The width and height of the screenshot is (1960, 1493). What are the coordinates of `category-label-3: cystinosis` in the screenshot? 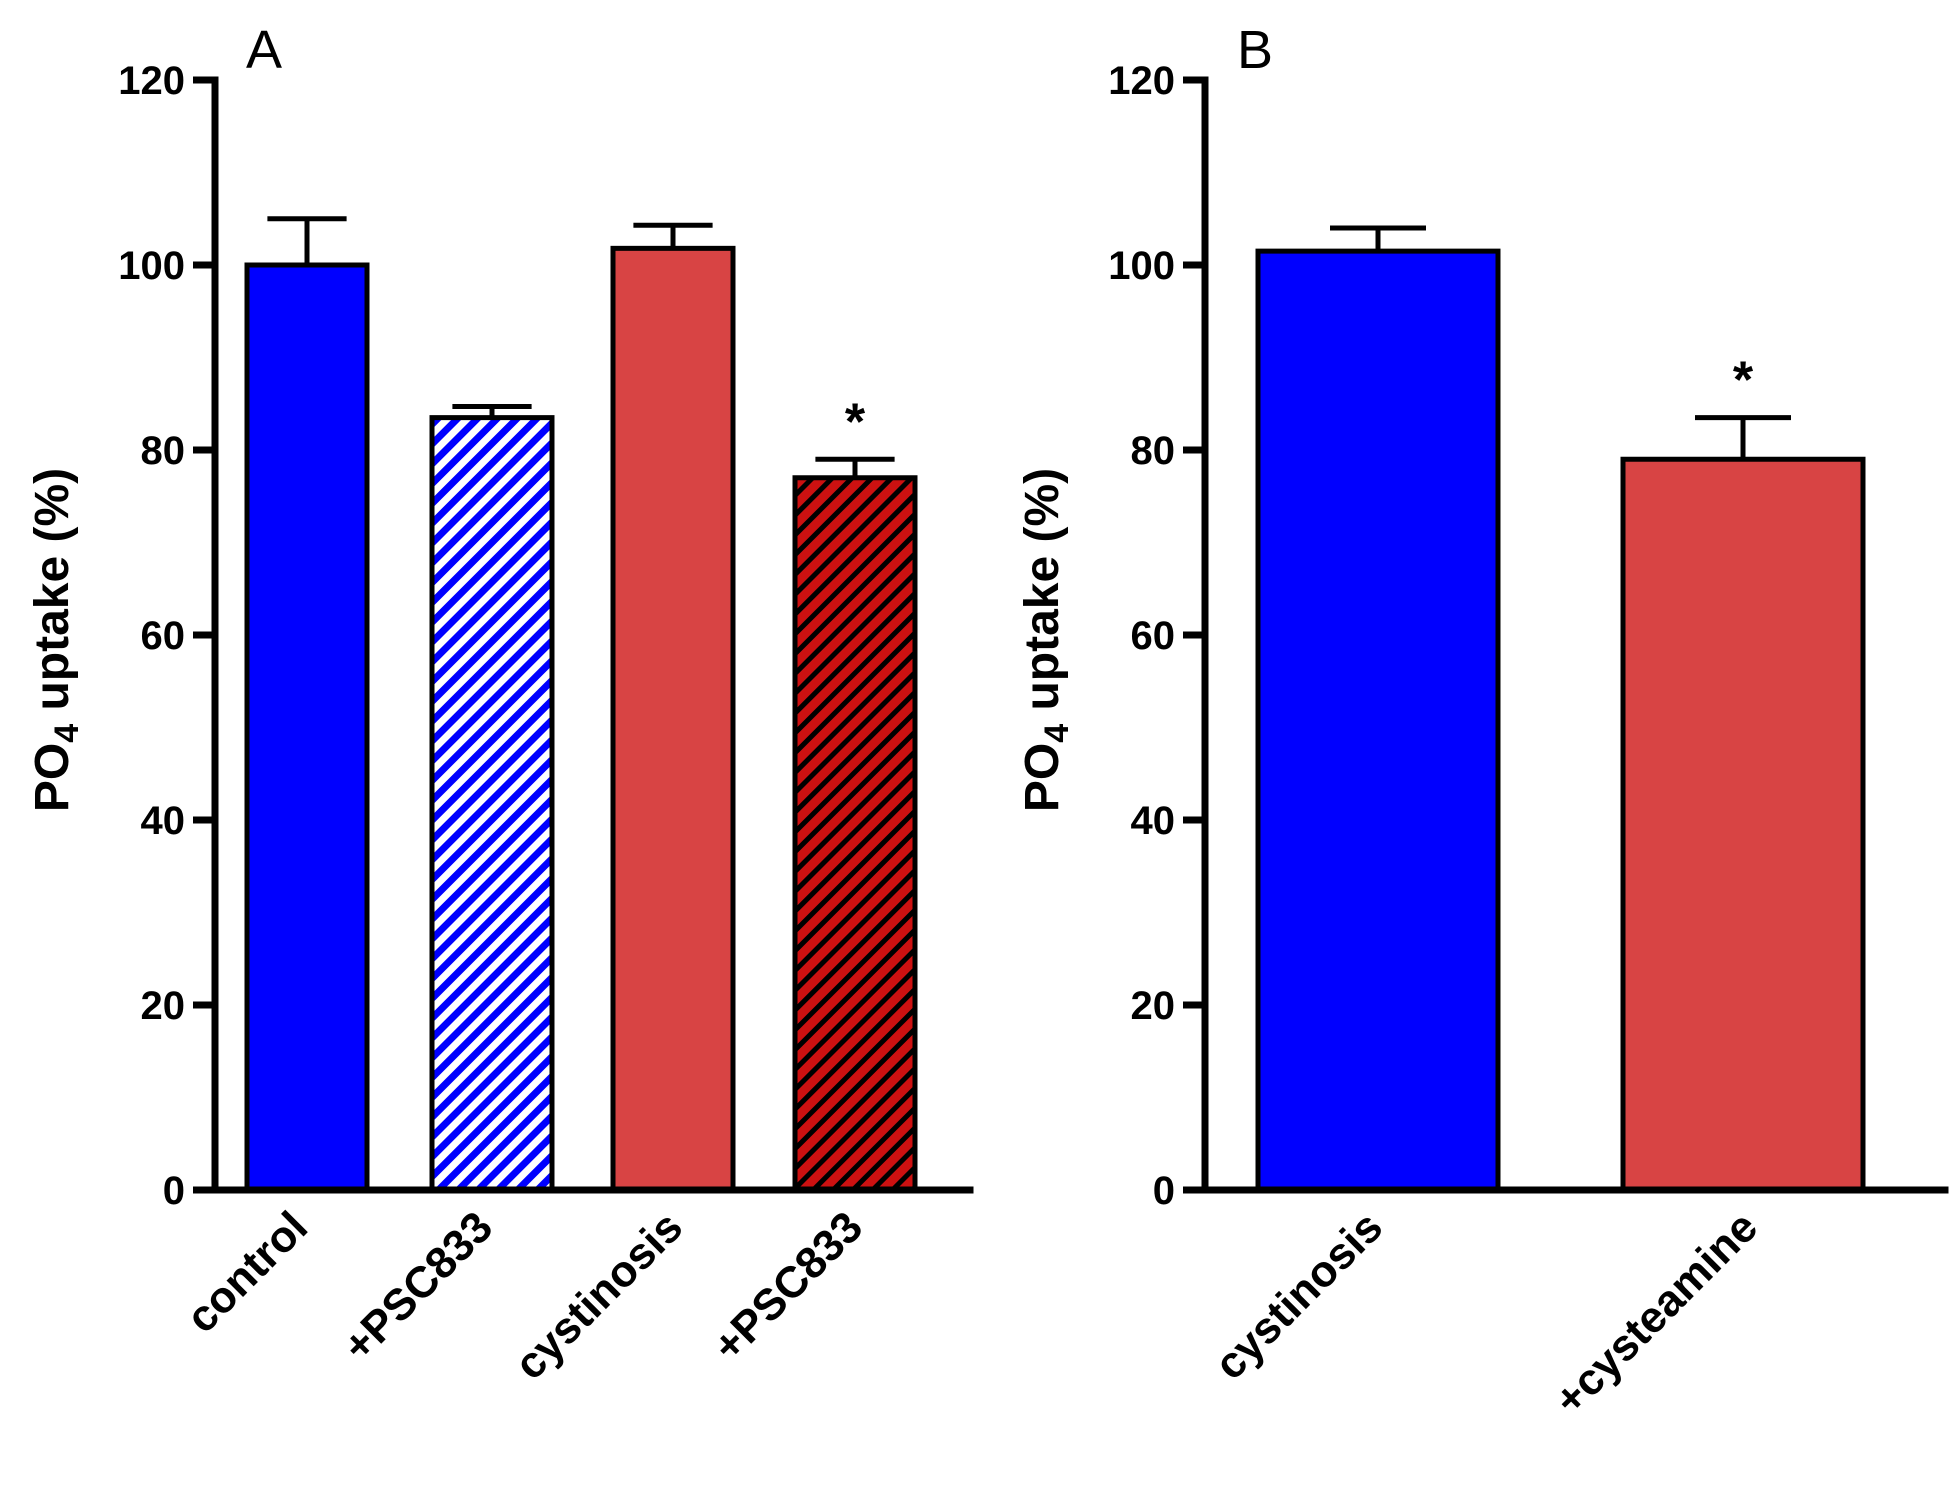 It's located at (598, 1295).